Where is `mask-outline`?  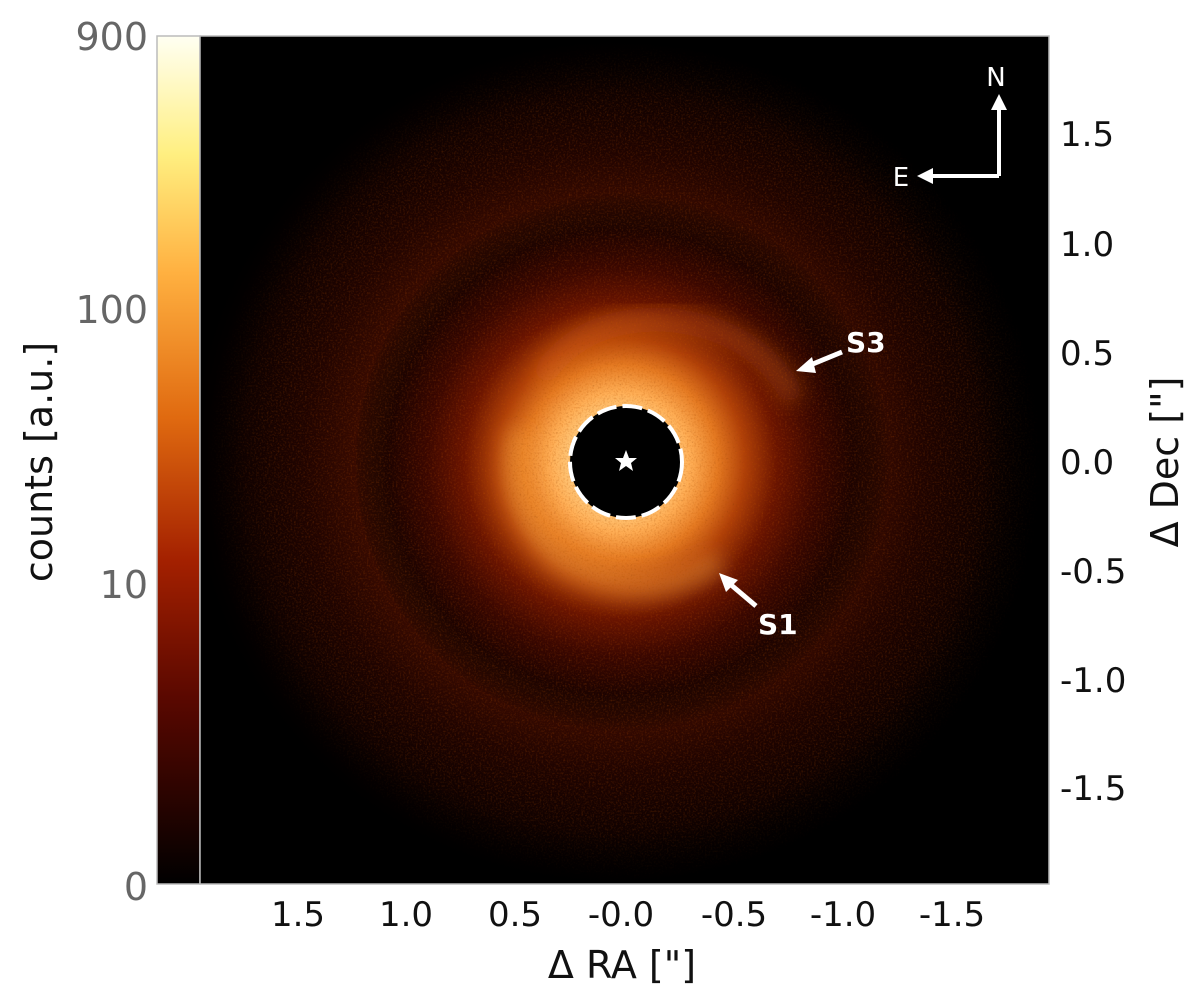
mask-outline is located at coordinates (626, 462).